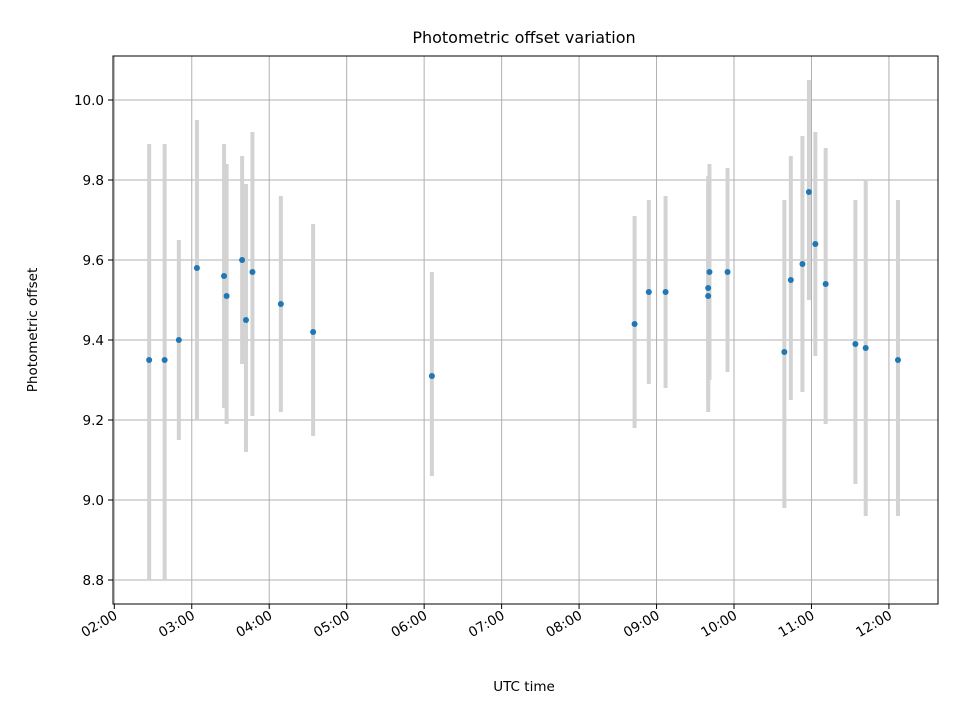 Image resolution: width=960 pixels, height=720 pixels. I want to click on x-tick-label: 12:00, so click(874, 624).